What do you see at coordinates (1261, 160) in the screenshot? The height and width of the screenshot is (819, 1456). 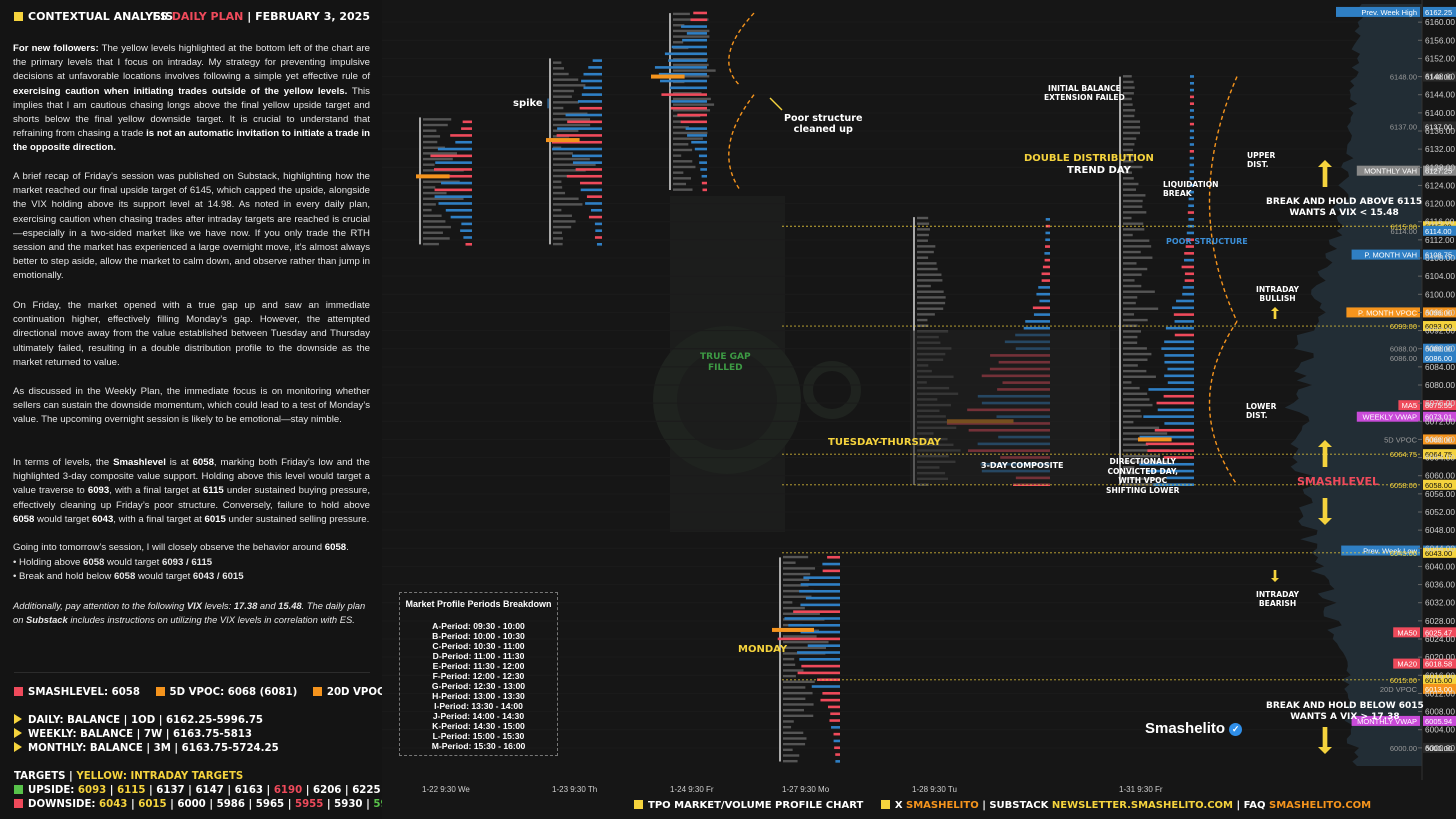 I see `ann-upper-dist: UPPER DIST.` at bounding box center [1261, 160].